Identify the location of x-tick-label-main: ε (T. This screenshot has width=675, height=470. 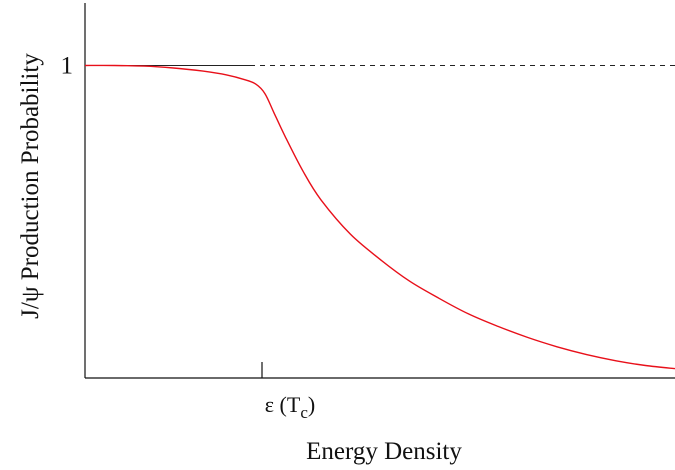
(283, 404).